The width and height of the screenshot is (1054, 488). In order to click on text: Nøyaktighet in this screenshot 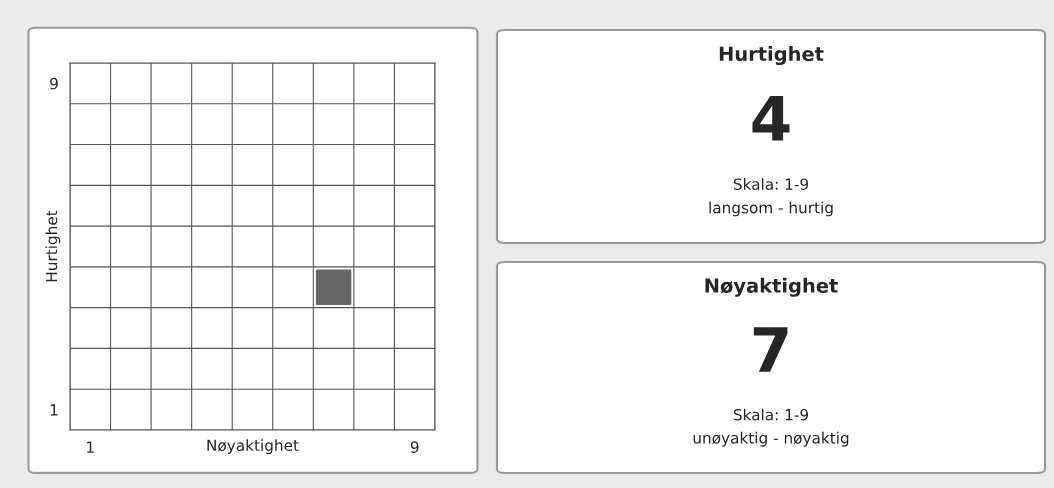, I will do `click(771, 287)`.